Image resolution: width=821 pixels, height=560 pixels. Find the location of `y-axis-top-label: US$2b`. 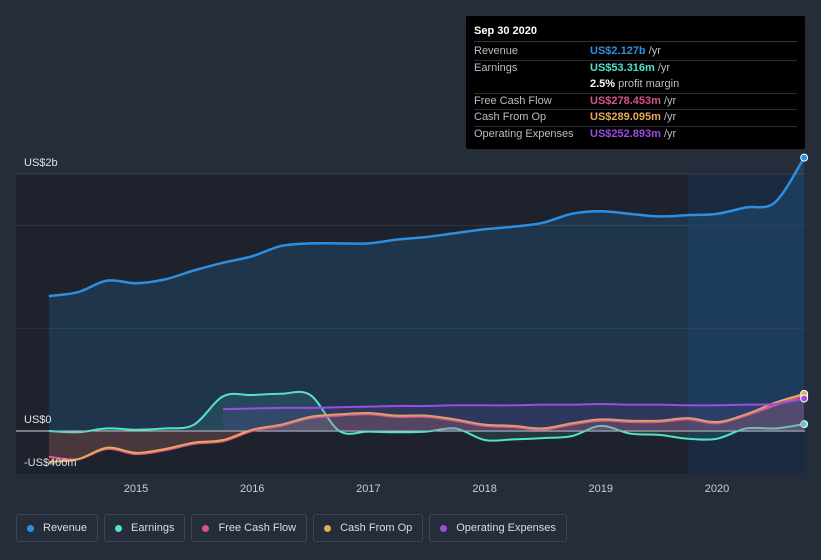

y-axis-top-label: US$2b is located at coordinates (41, 163).